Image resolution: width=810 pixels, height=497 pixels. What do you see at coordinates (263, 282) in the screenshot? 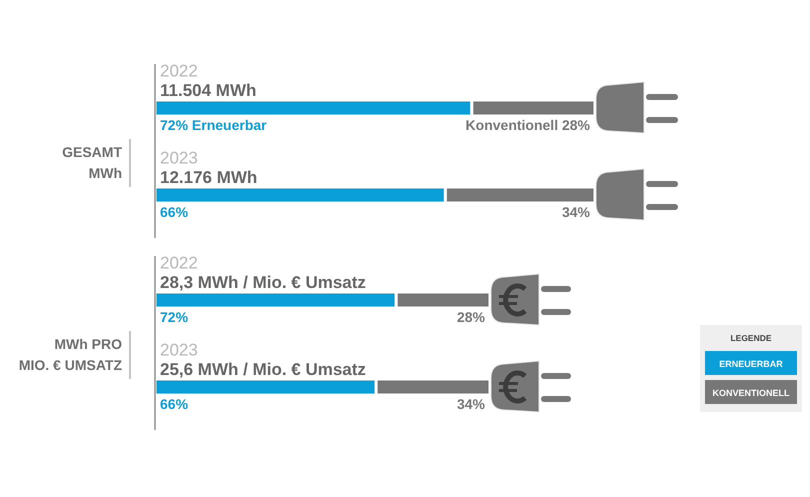
I see `annotation: 28,3 MWh / Mio. € Umsatz` at bounding box center [263, 282].